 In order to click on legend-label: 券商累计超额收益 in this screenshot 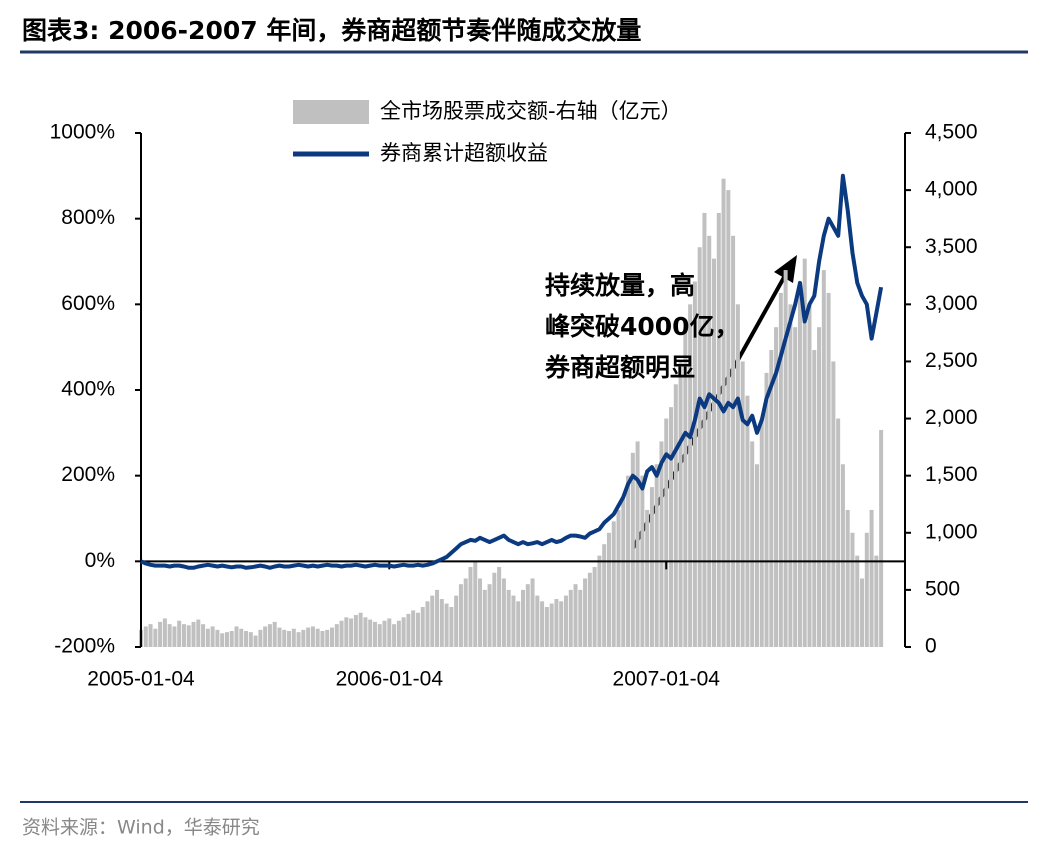, I will do `click(464, 153)`.